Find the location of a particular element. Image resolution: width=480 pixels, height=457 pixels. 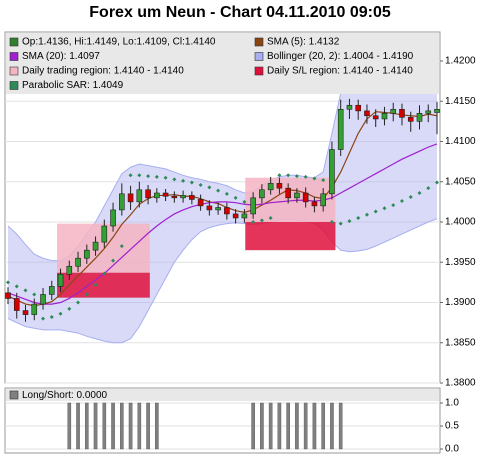

y-tick-label: 1.3950 is located at coordinates (460, 262).